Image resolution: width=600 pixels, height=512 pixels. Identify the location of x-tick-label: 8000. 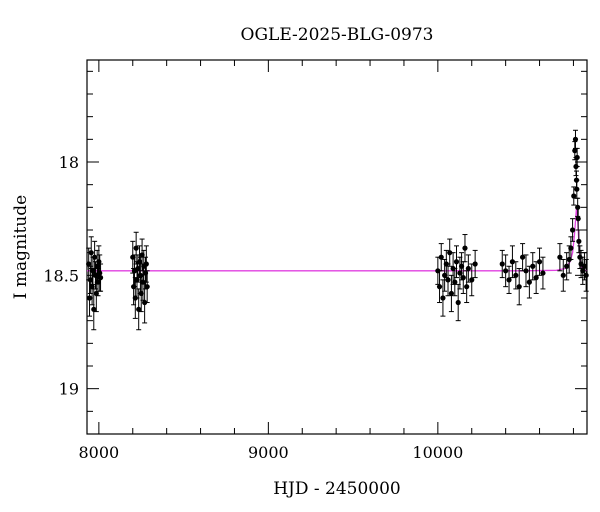
(99, 452).